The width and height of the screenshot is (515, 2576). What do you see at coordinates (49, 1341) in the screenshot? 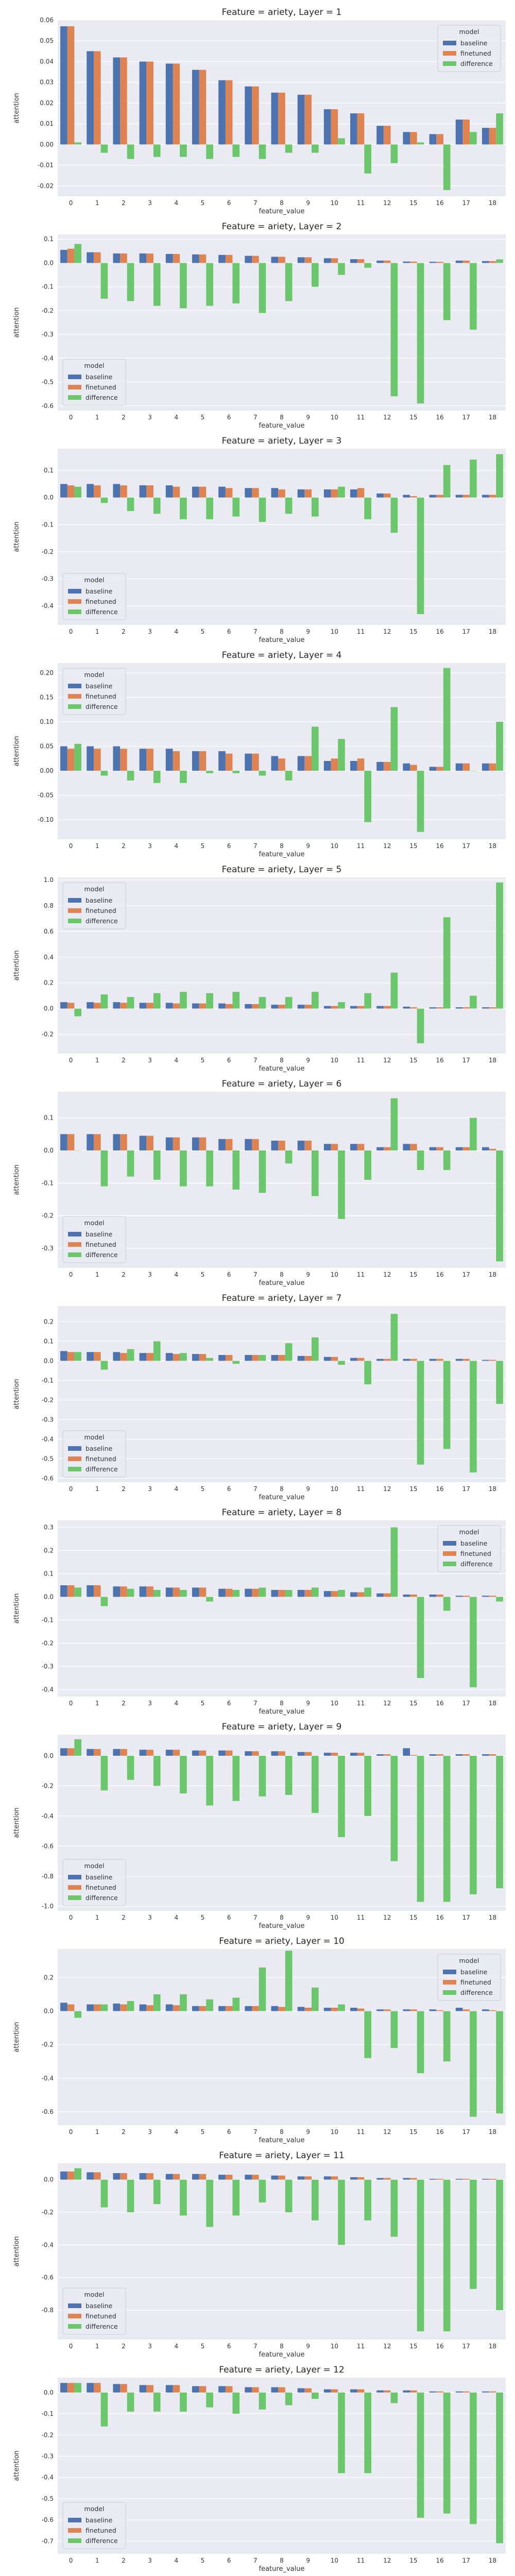
I see `y-tick-label: 0.1` at bounding box center [49, 1341].